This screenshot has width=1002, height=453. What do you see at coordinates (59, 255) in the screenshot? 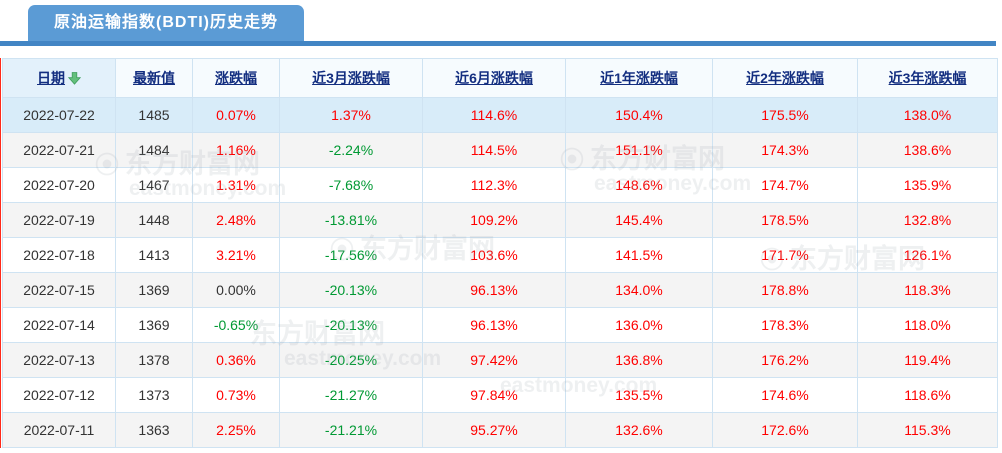
I see `date-cell: 2022-07-18` at bounding box center [59, 255].